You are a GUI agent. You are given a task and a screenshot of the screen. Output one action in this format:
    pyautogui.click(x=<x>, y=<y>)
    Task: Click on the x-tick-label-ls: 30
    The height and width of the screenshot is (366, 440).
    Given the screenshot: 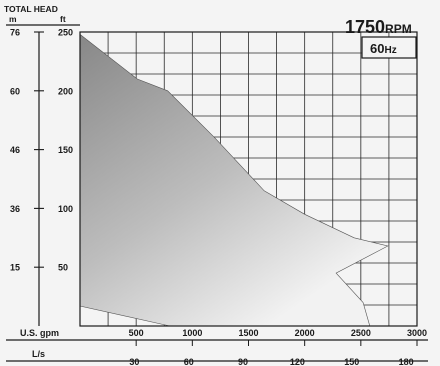 What is the action you would take?
    pyautogui.click(x=134, y=361)
    